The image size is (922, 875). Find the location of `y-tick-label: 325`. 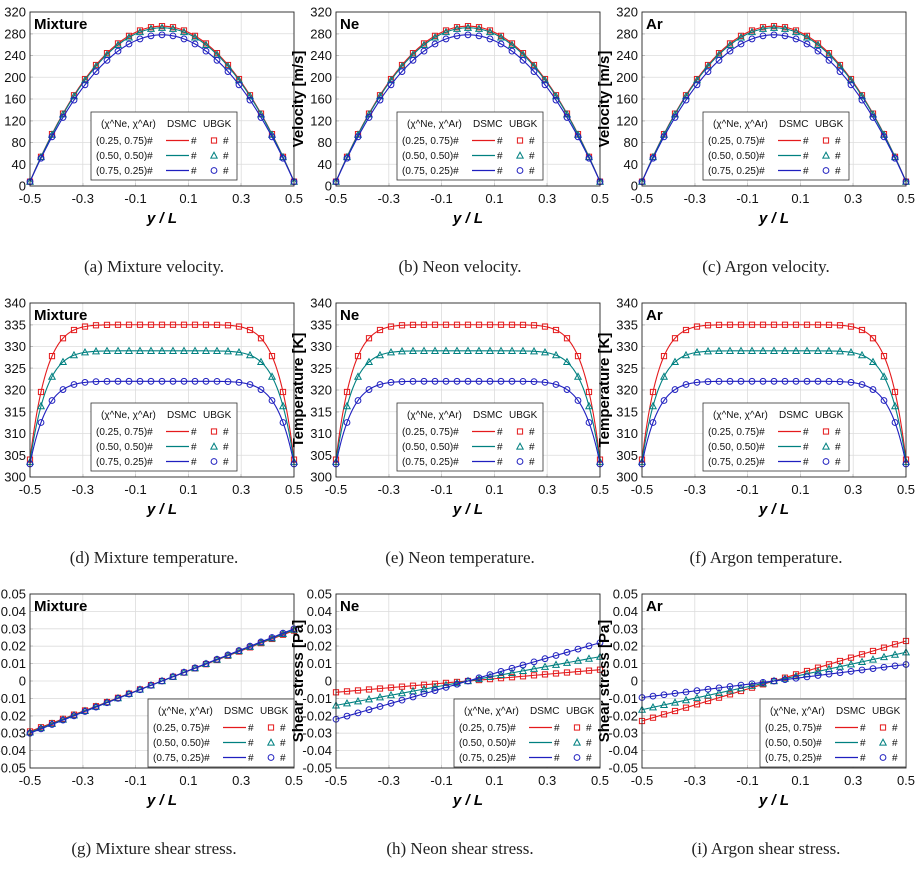

y-tick-label: 325 is located at coordinates (627, 368).